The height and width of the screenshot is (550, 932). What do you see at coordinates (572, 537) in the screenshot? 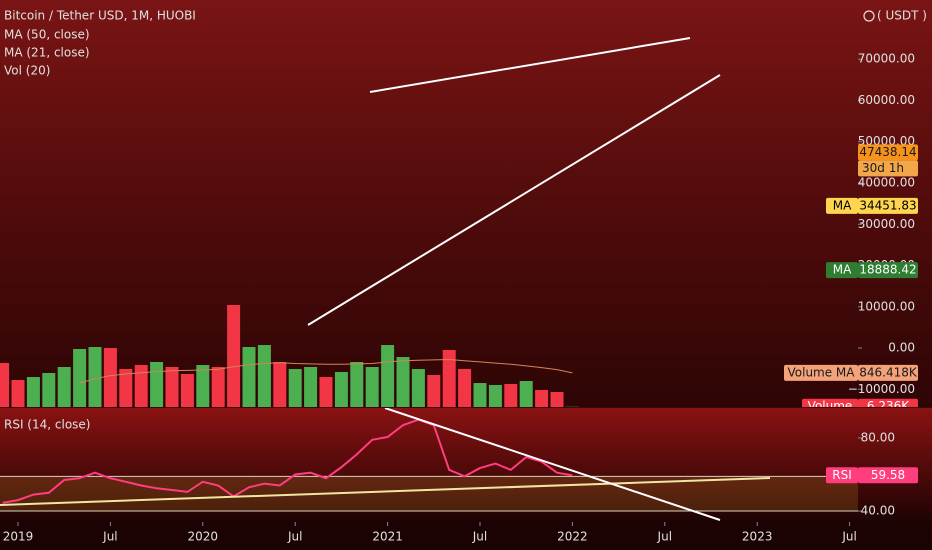
I see `time-tick-label: 2022` at bounding box center [572, 537].